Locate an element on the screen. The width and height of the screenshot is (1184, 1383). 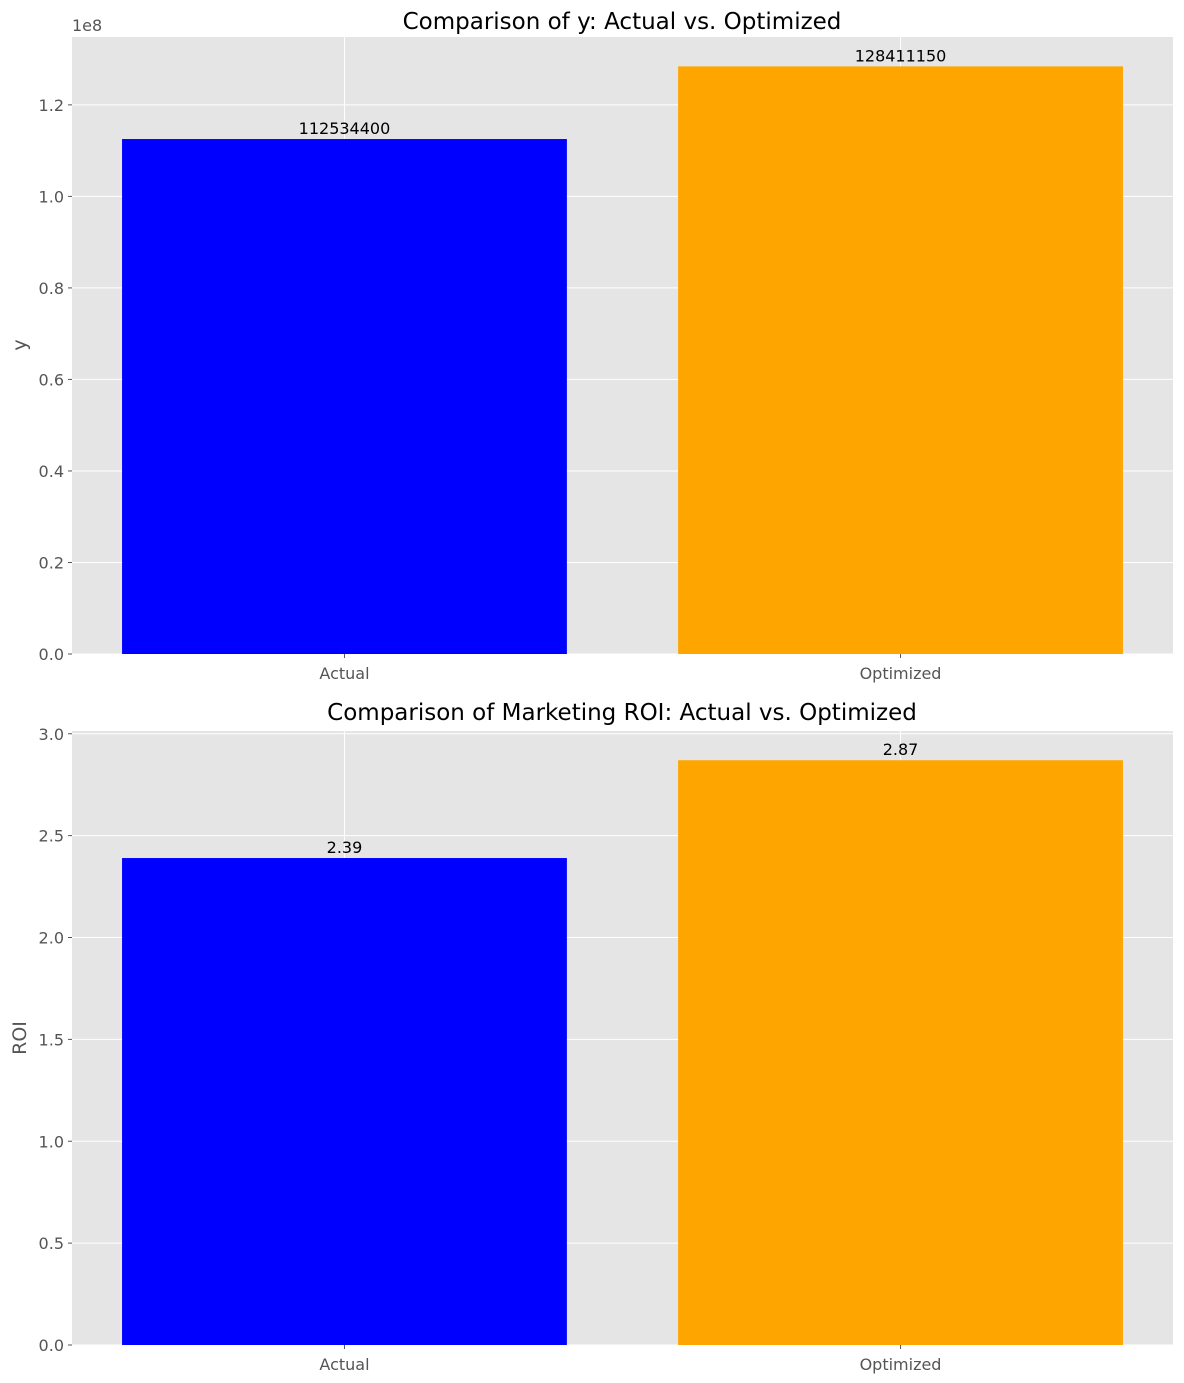
data-label: 2.39 is located at coordinates (345, 847).